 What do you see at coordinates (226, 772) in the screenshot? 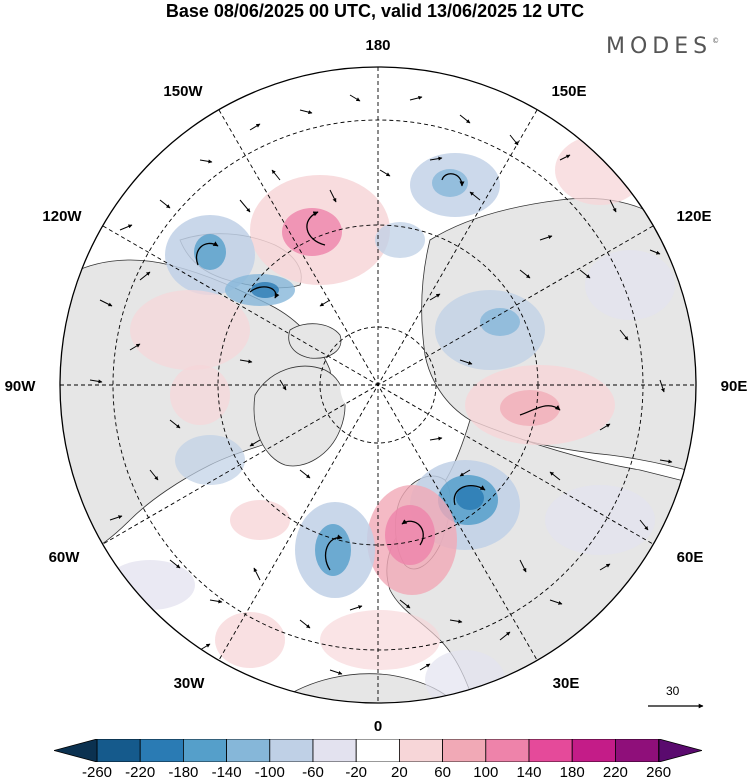
I see `colorbar-tick-label: -140` at bounding box center [226, 772].